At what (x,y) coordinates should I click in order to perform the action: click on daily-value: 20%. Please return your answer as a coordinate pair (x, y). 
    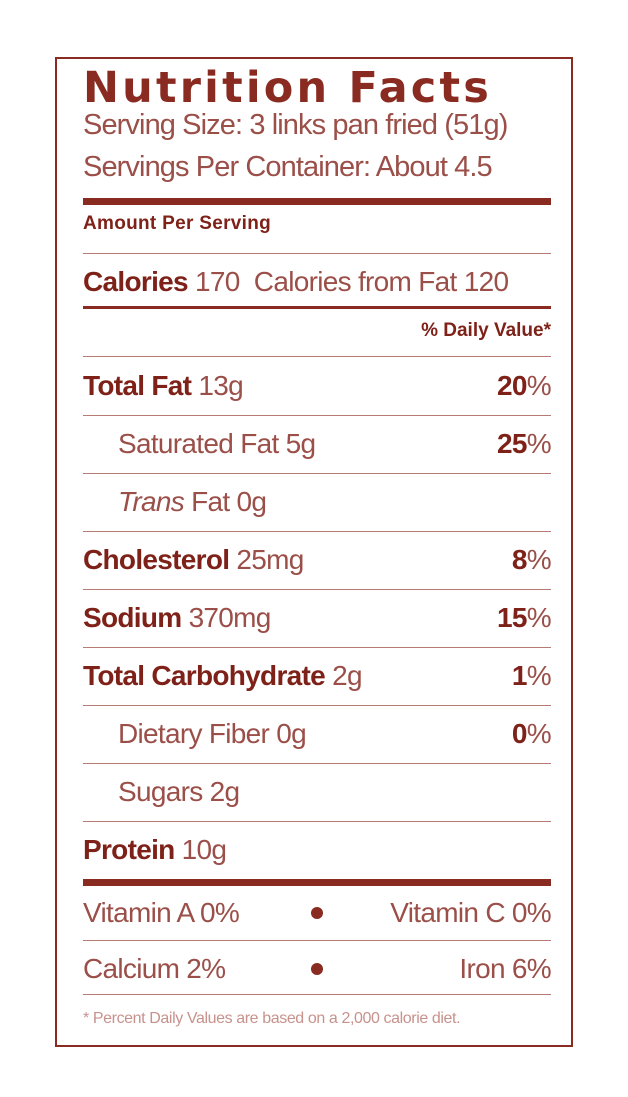
    Looking at the image, I should click on (524, 386).